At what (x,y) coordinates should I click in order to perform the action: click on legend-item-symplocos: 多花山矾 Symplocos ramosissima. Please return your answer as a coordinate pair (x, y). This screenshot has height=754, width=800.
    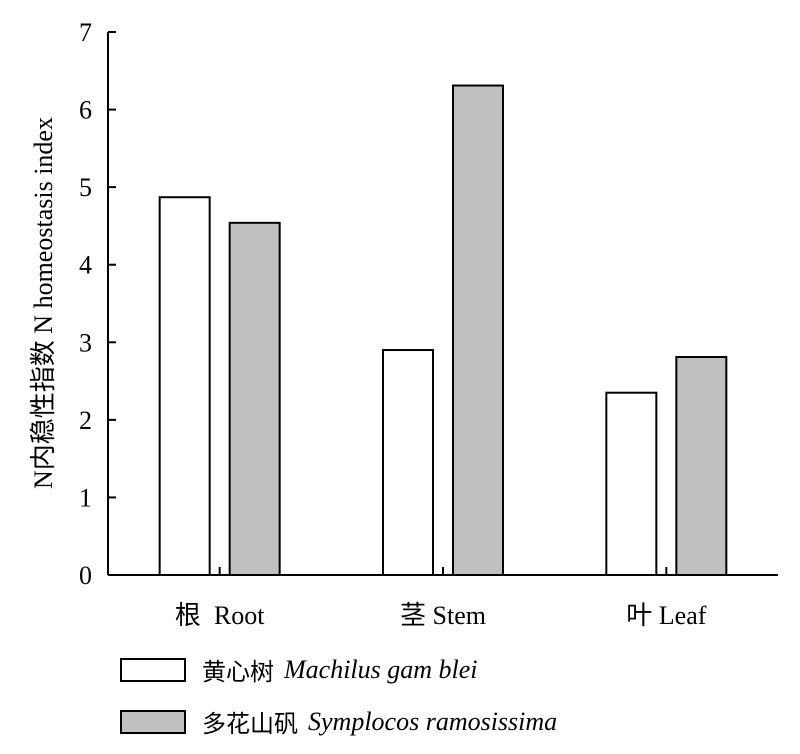
    Looking at the image, I should click on (338, 721).